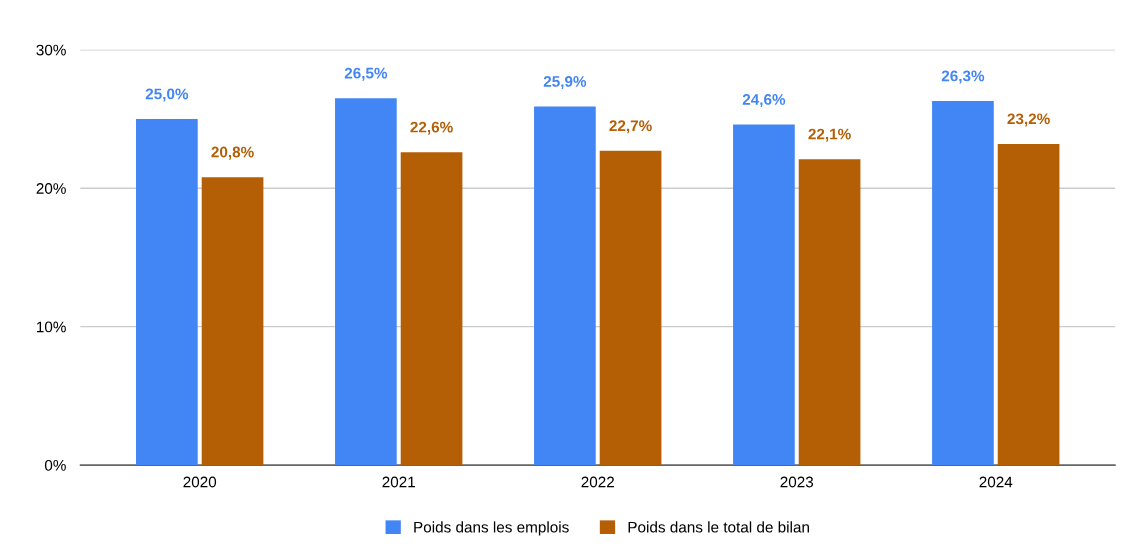  I want to click on legend-label: Poids dans les emplois, so click(491, 528).